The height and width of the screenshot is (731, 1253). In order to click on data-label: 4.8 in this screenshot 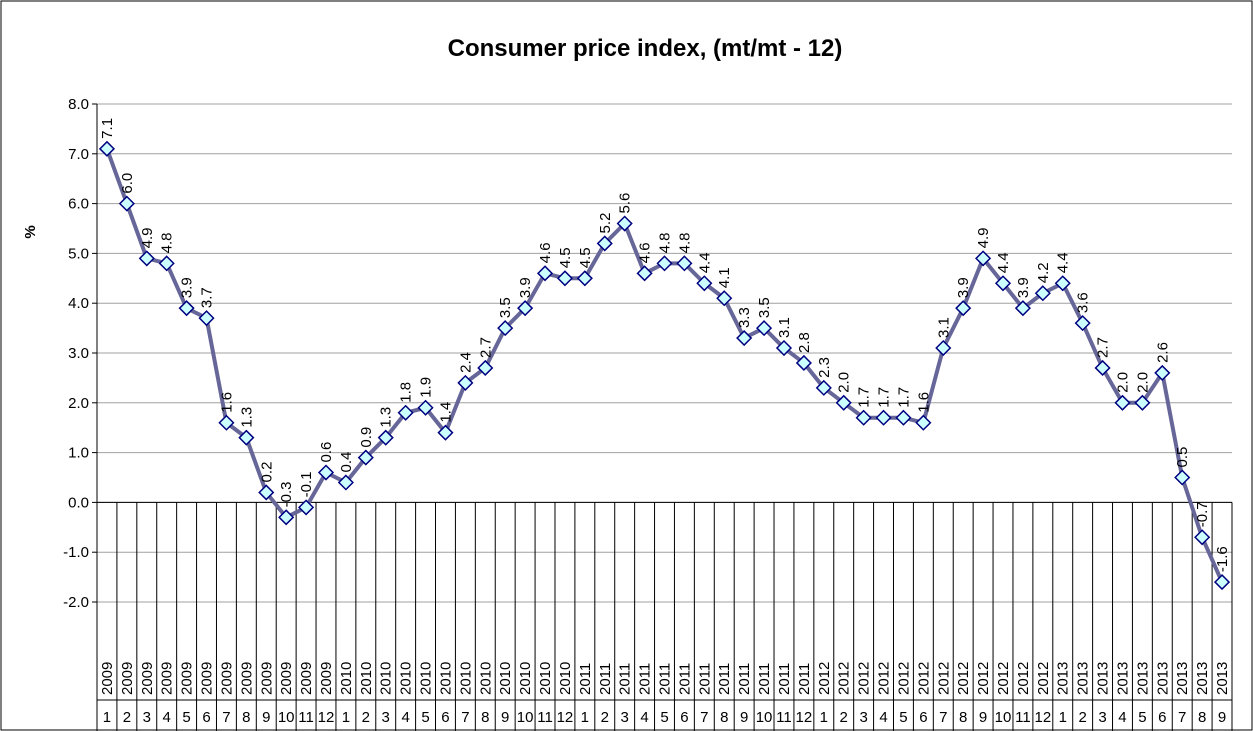, I will do `click(684, 243)`.